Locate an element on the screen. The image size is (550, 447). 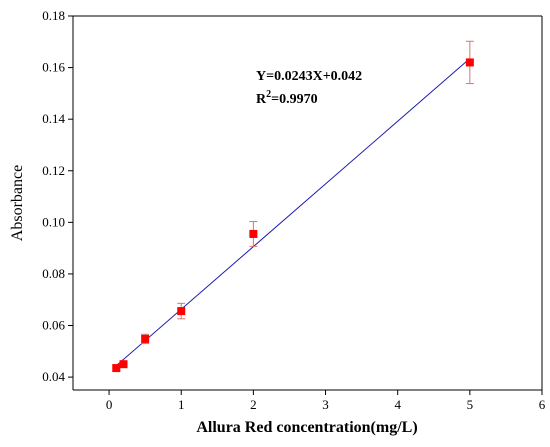
x-tick-label: 6 is located at coordinates (542, 404).